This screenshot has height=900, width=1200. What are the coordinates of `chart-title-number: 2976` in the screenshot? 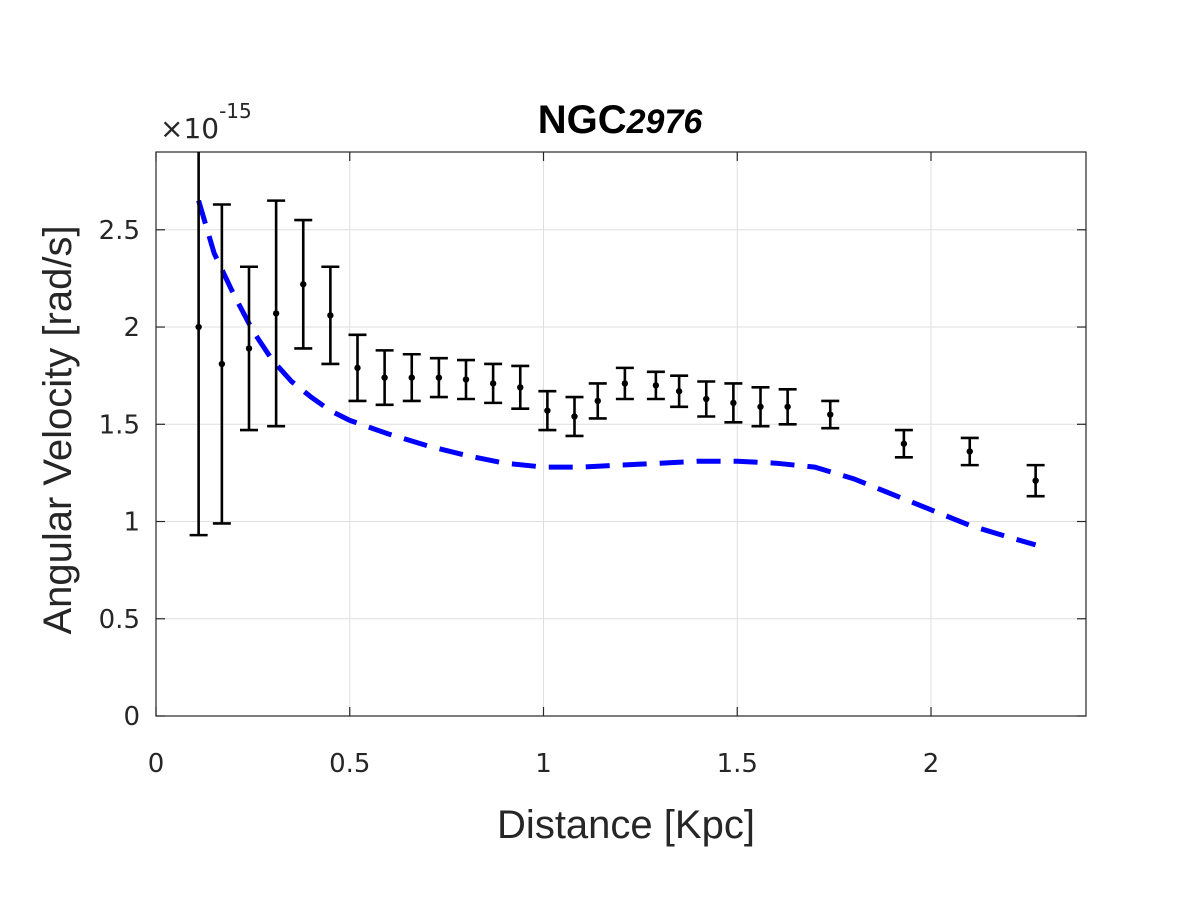 It's located at (665, 122).